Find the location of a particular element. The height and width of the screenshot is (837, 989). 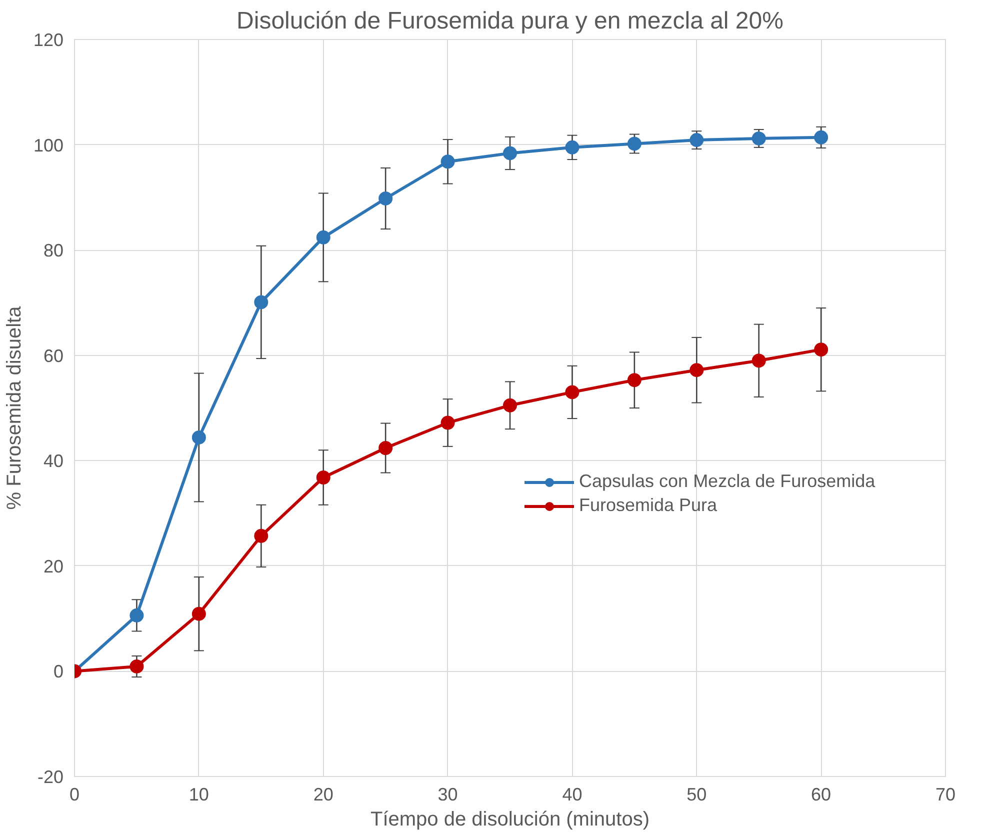

x-tick-label: 30 is located at coordinates (448, 794).